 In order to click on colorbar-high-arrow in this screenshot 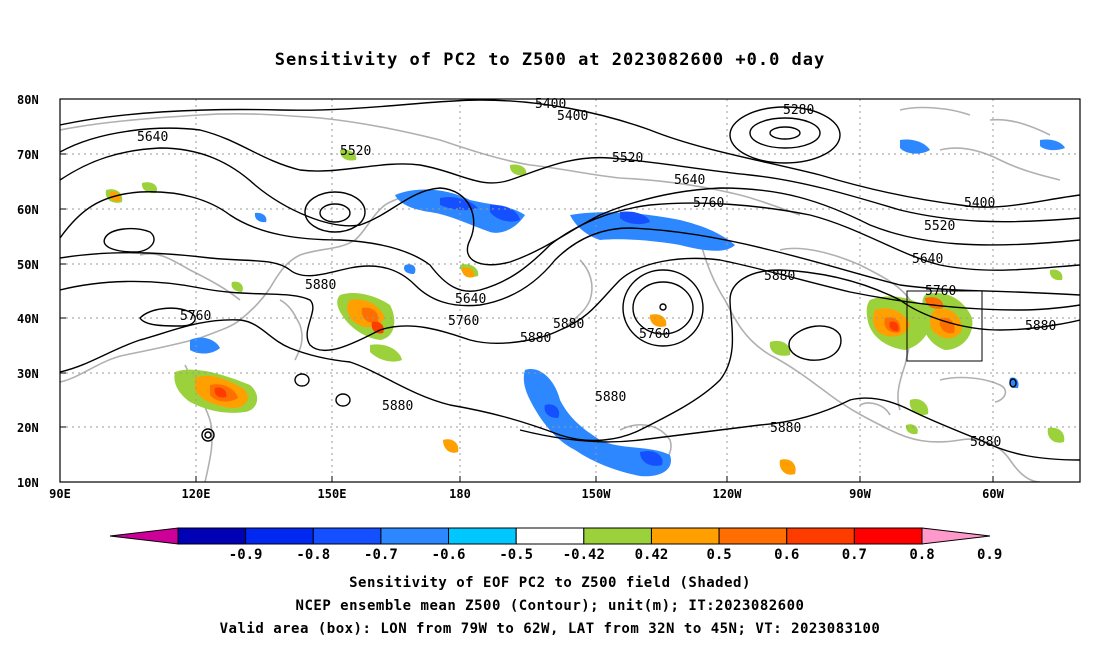, I will do `click(956, 536)`.